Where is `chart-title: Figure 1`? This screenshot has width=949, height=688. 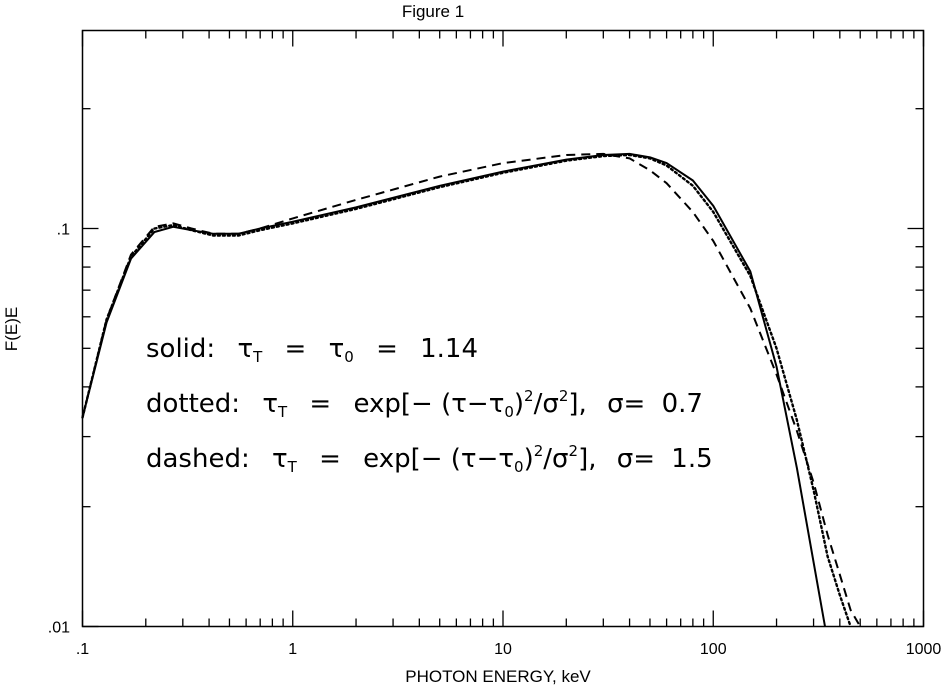 chart-title: Figure 1 is located at coordinates (433, 11).